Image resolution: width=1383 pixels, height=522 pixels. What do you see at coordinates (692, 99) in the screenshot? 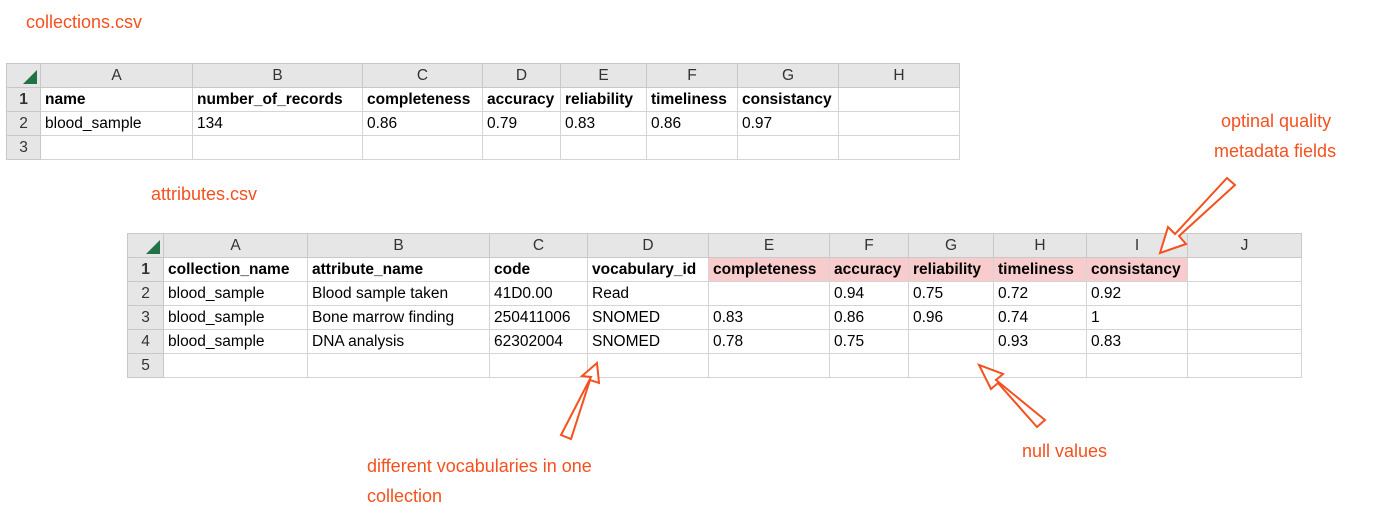
I see `cell: timeliness` at bounding box center [692, 99].